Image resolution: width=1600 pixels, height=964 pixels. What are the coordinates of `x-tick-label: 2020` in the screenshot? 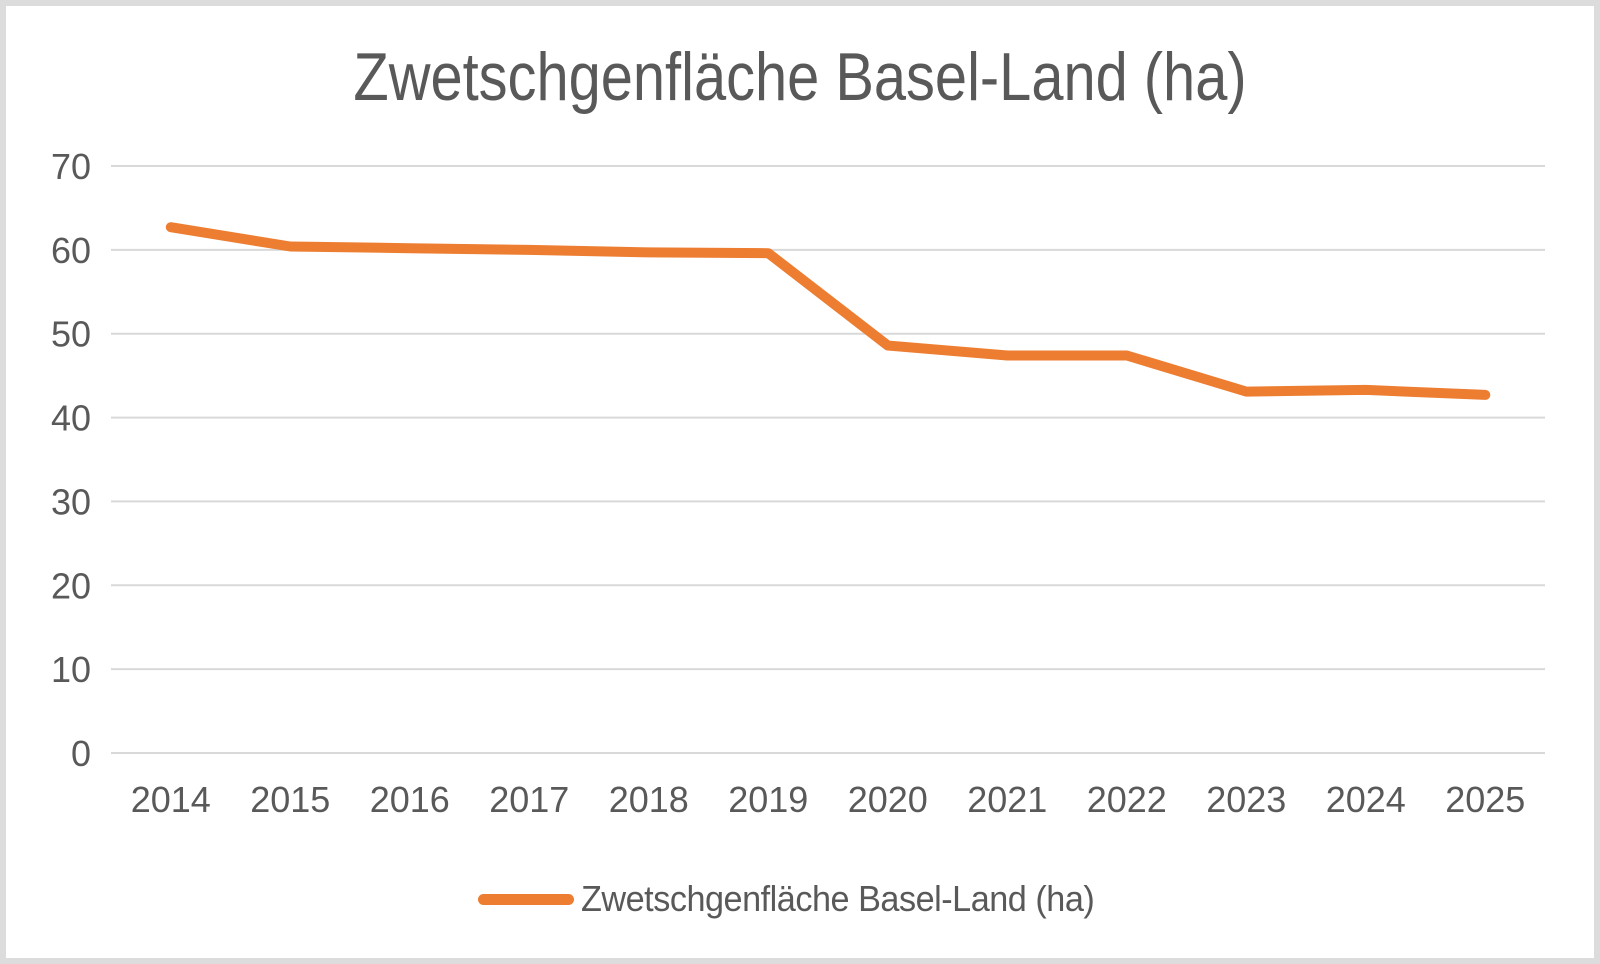 It's located at (888, 799).